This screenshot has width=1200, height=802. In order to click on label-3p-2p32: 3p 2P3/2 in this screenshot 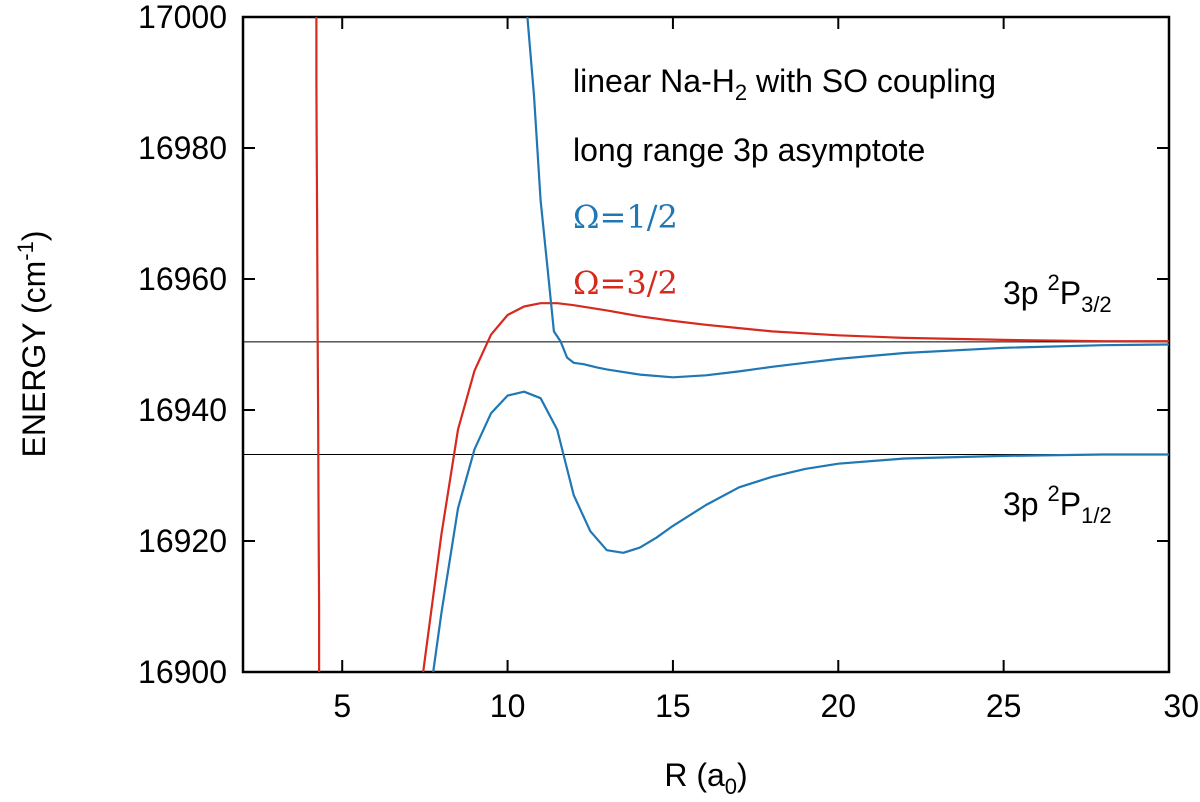, I will do `click(1057, 293)`.